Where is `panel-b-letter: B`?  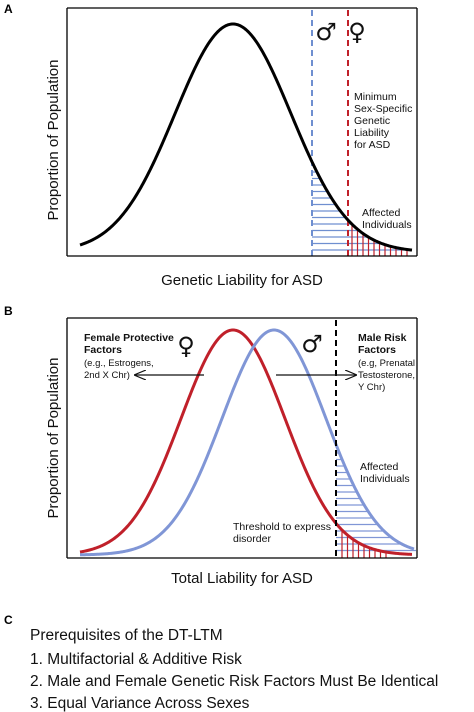 panel-b-letter: B is located at coordinates (8, 311).